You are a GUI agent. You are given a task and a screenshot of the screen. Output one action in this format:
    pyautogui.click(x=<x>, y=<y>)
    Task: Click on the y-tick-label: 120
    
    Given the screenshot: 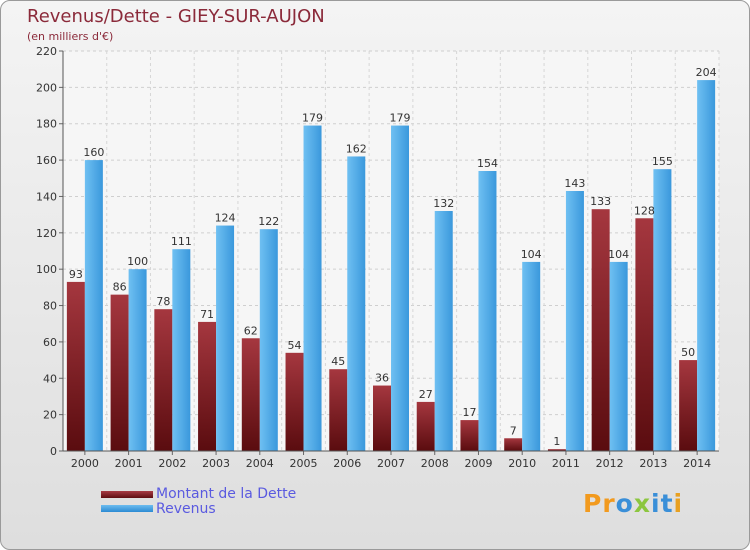 What is the action you would take?
    pyautogui.click(x=46, y=233)
    